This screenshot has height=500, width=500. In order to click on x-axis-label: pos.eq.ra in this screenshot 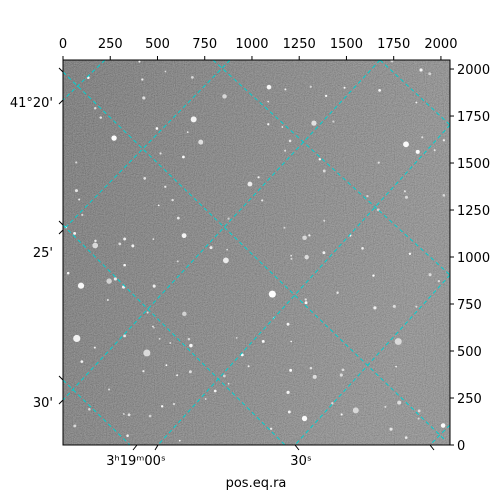, I will do `click(256, 483)`.